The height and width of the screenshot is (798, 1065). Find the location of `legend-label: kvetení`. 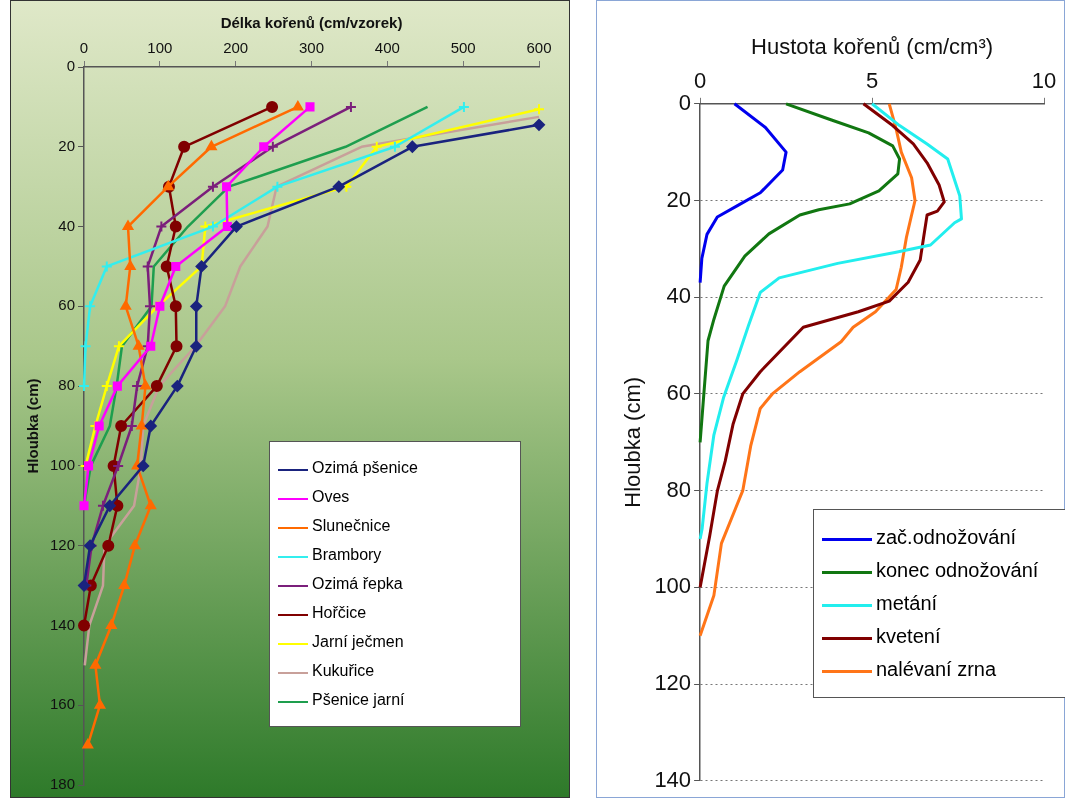

legend-label: kvetení is located at coordinates (908, 636).